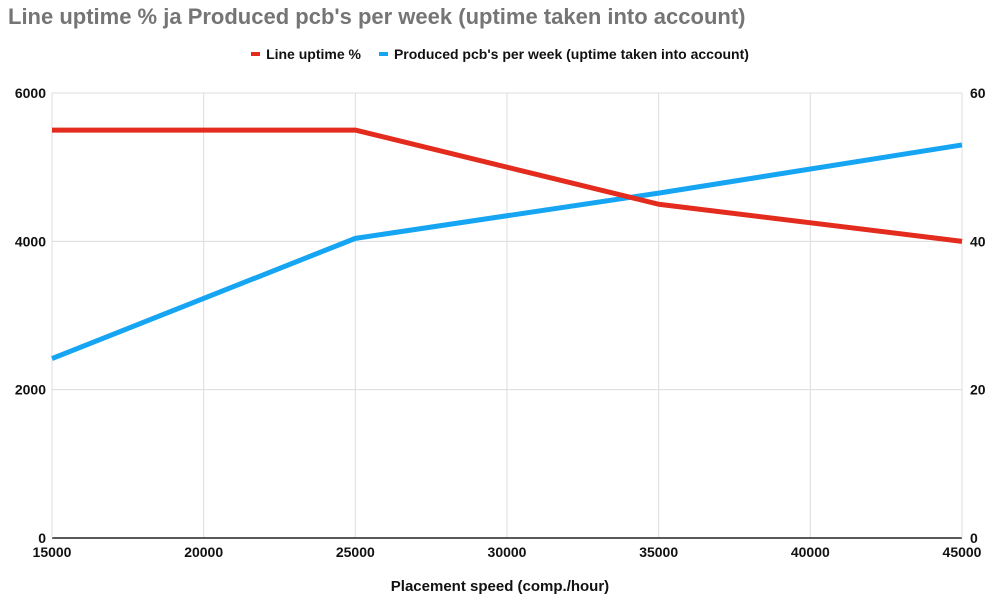  I want to click on y-right-tick-label: 40, so click(978, 241).